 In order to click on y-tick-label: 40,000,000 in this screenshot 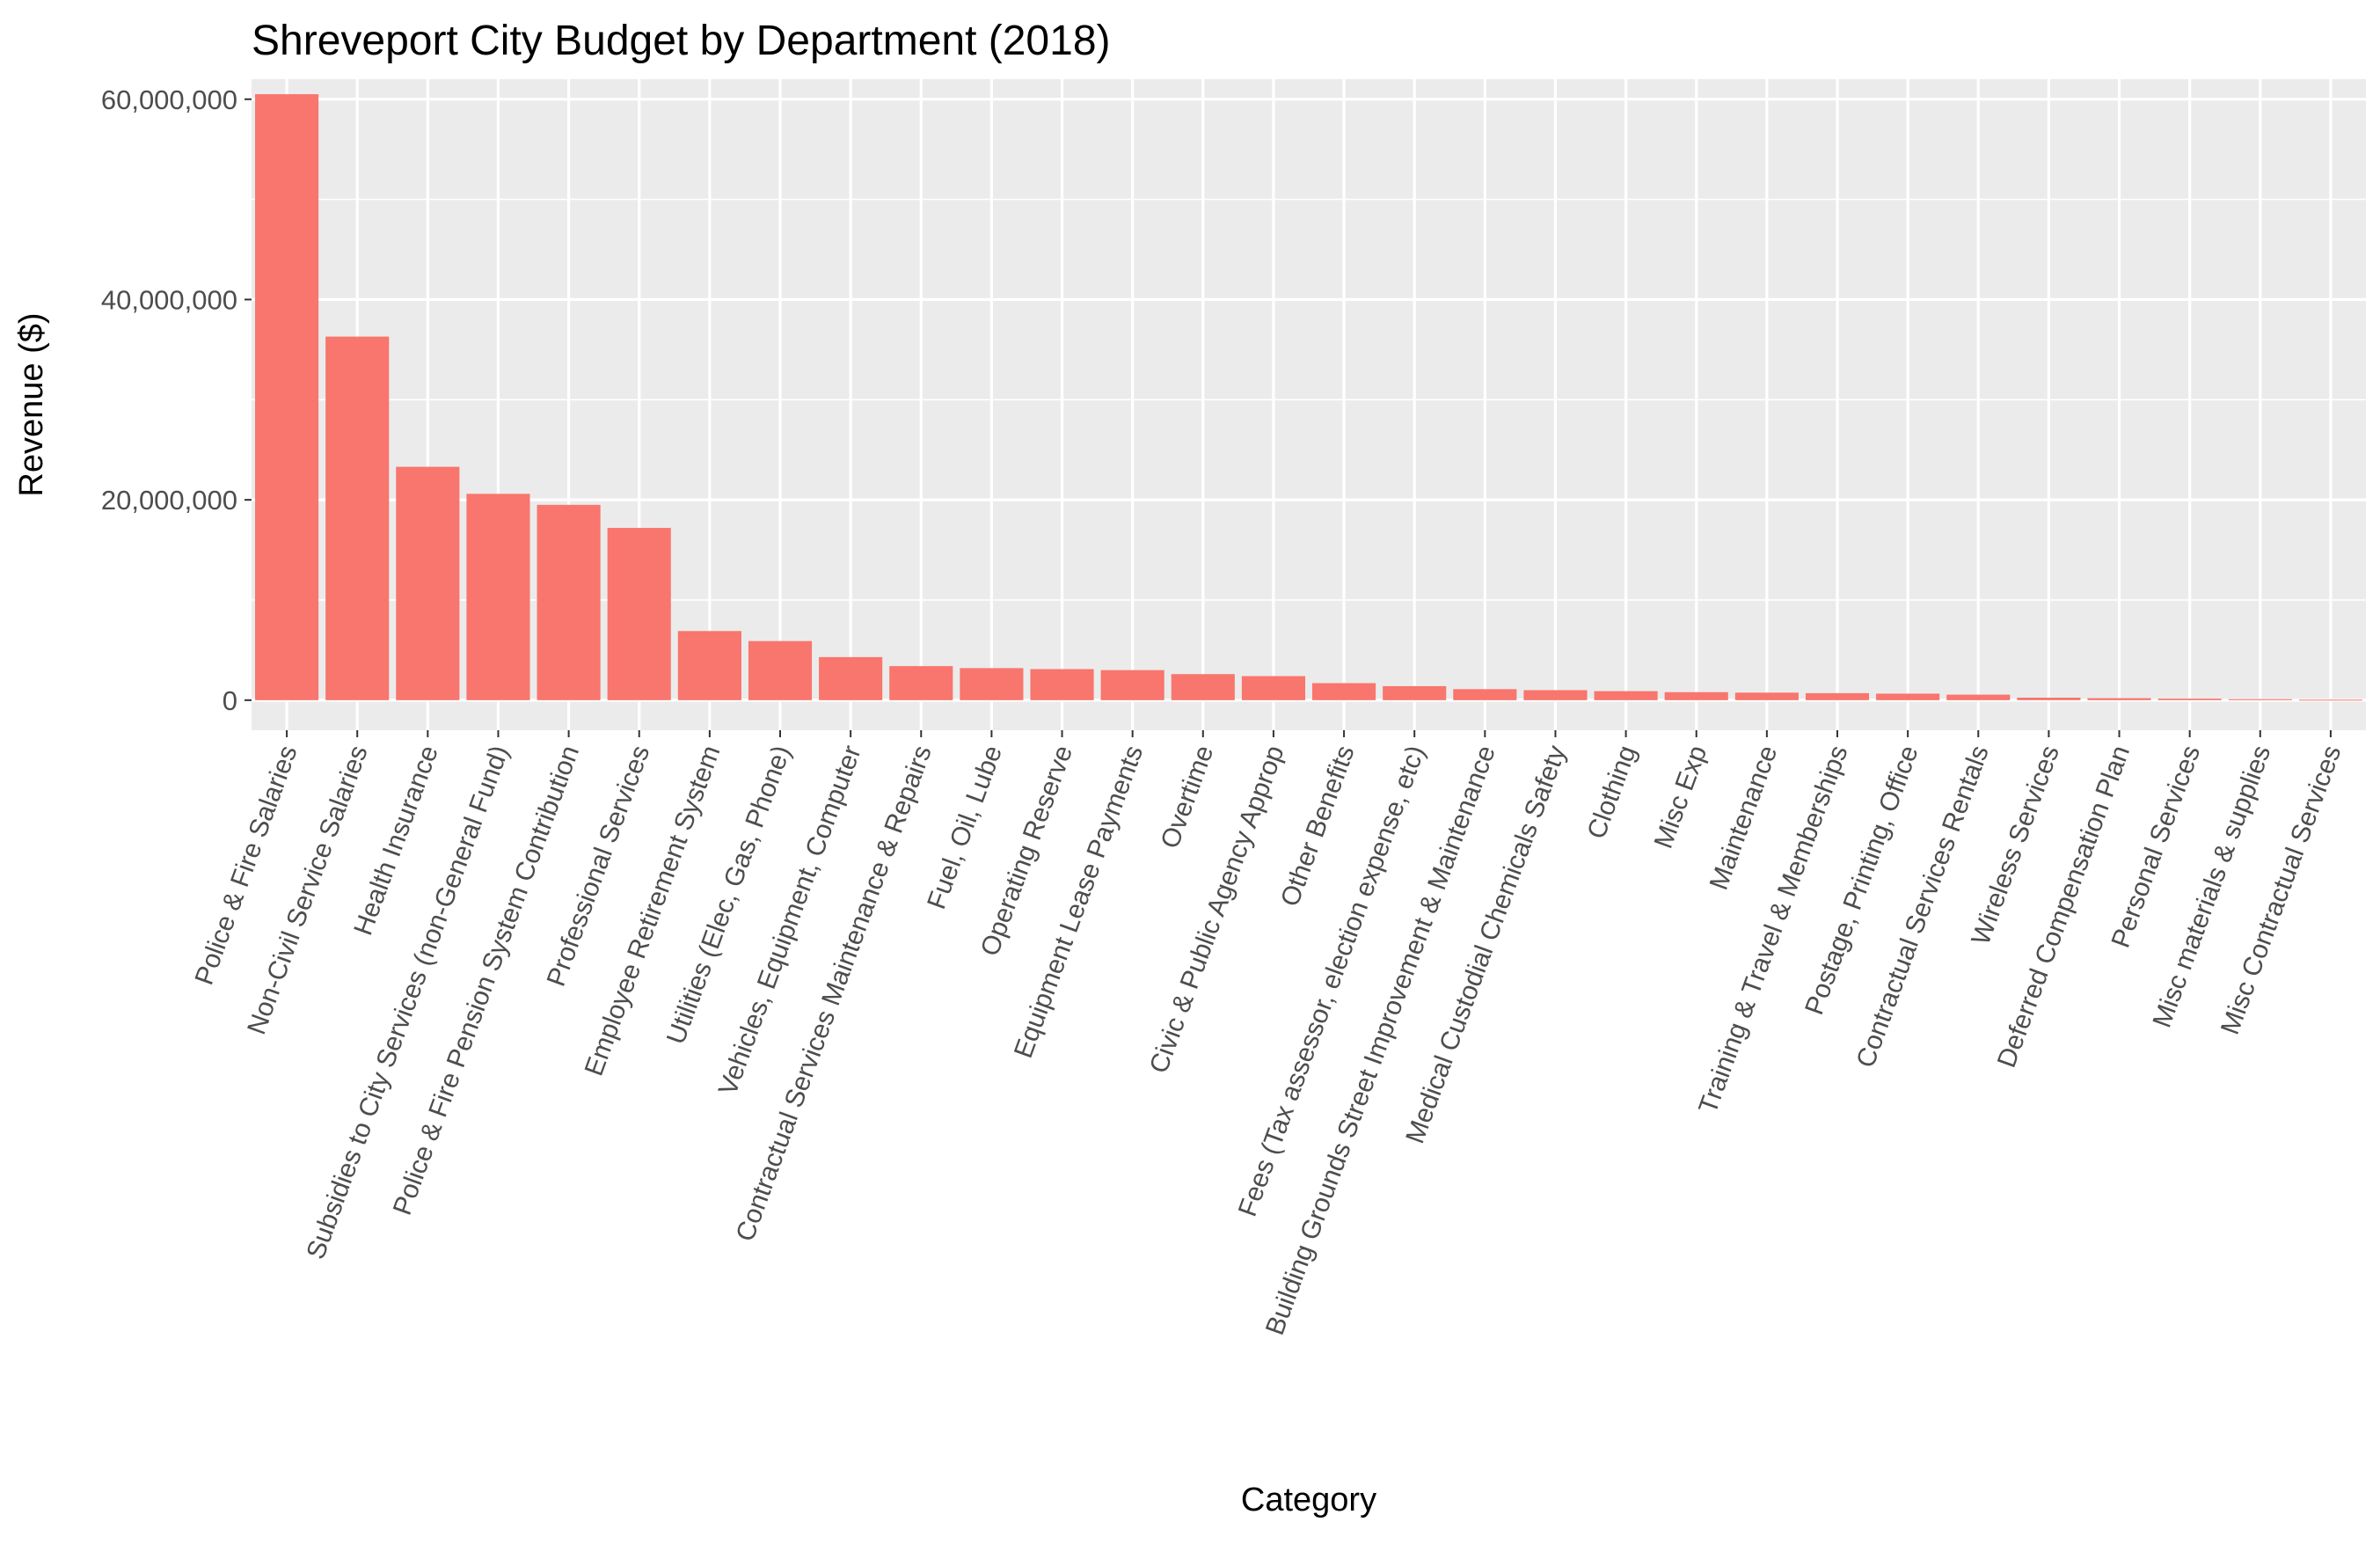, I will do `click(169, 299)`.